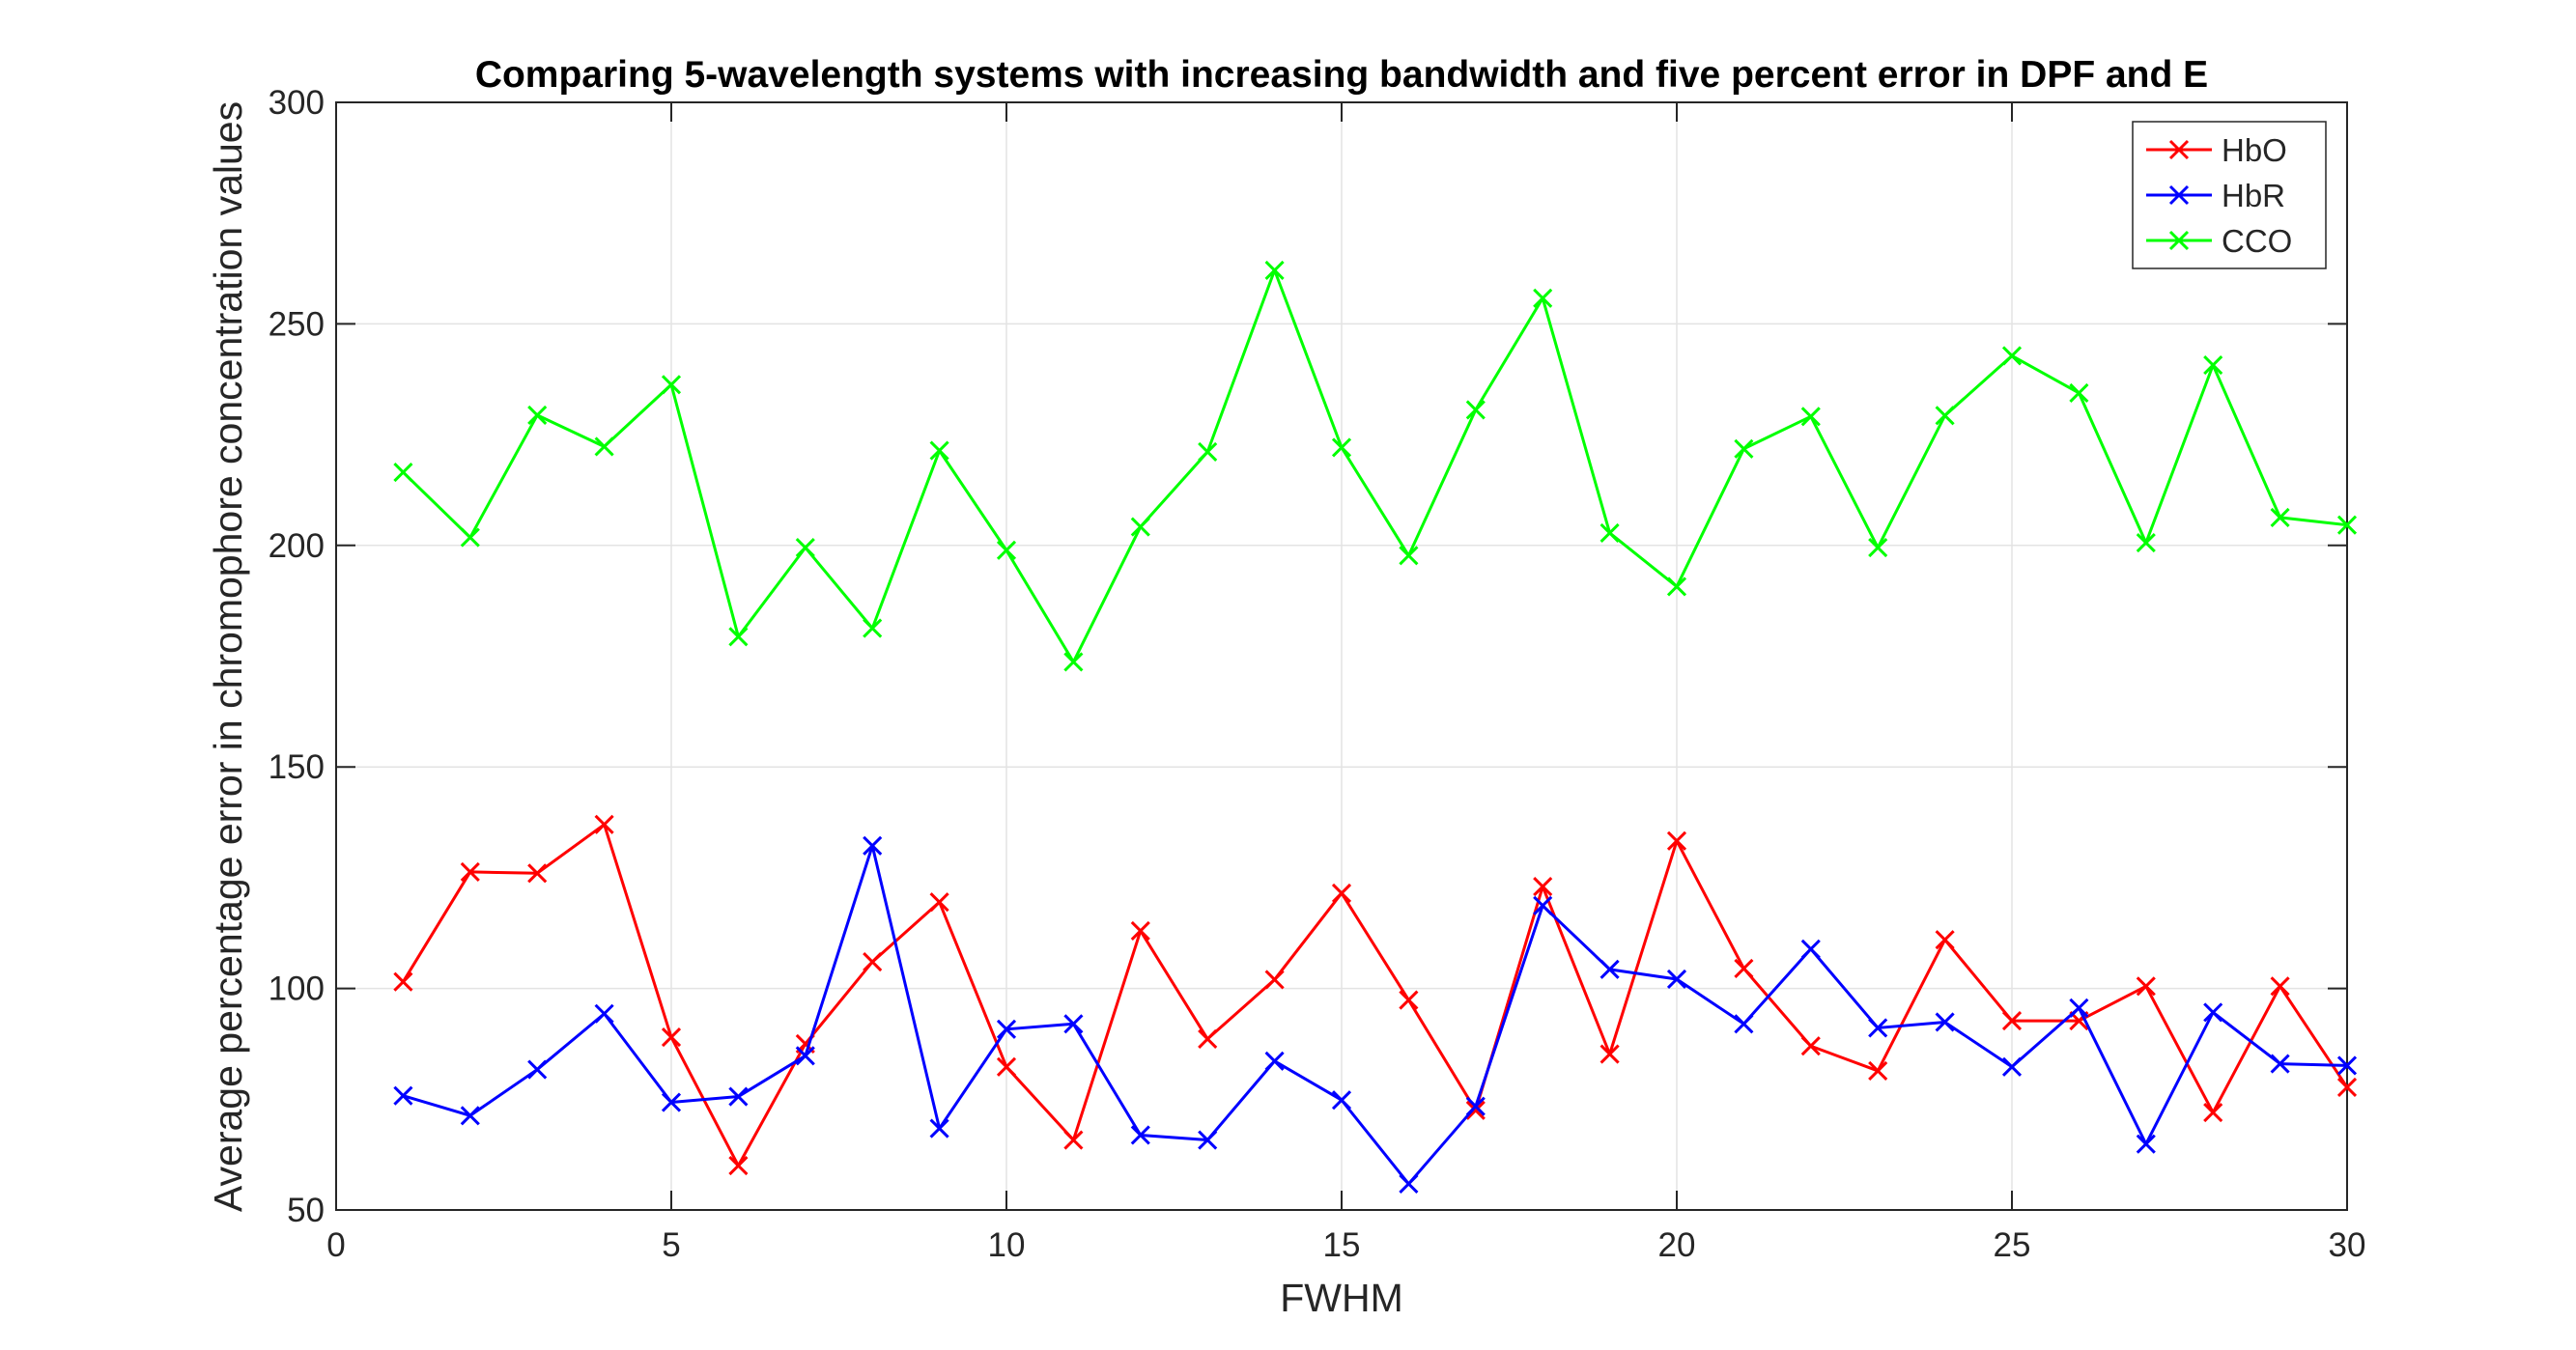  What do you see at coordinates (2253, 195) in the screenshot?
I see `legend-label-hbr: HbR` at bounding box center [2253, 195].